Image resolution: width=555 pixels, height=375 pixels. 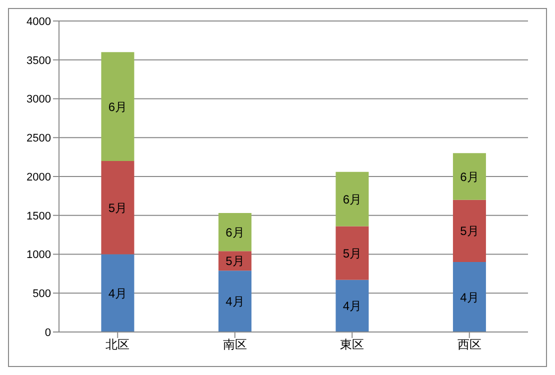 What do you see at coordinates (469, 345) in the screenshot?
I see `x-tick-label: 西区` at bounding box center [469, 345].